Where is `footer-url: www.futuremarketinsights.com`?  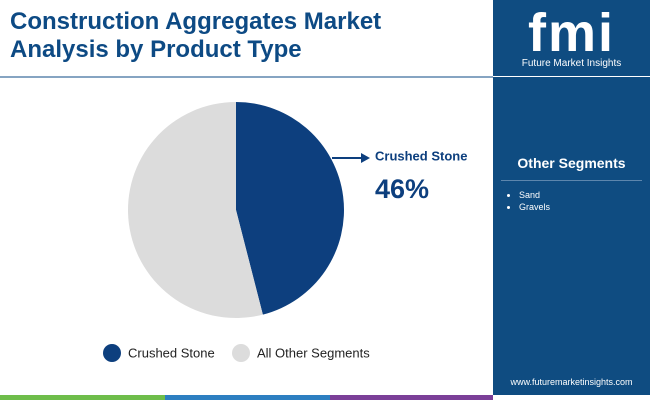
footer-url: www.futuremarketinsights.com is located at coordinates (571, 382).